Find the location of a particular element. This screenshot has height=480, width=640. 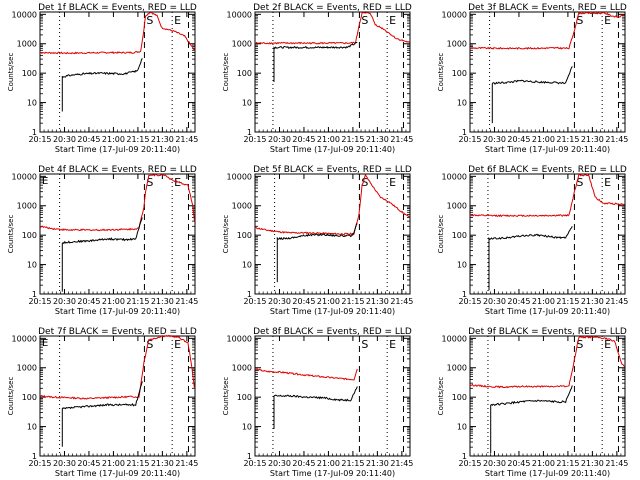

panel-title: Det 9f BLACK = Events, RED = LLD is located at coordinates (547, 332).